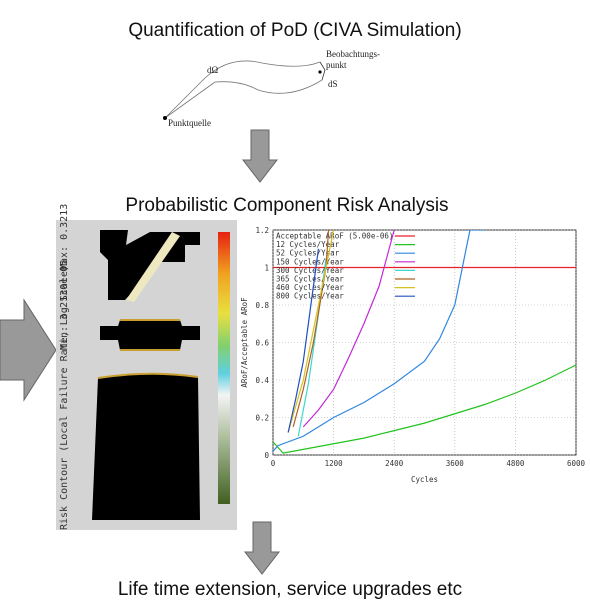 The image size is (590, 602). I want to click on legend-label: 12 Cycles/Year, so click(308, 244).